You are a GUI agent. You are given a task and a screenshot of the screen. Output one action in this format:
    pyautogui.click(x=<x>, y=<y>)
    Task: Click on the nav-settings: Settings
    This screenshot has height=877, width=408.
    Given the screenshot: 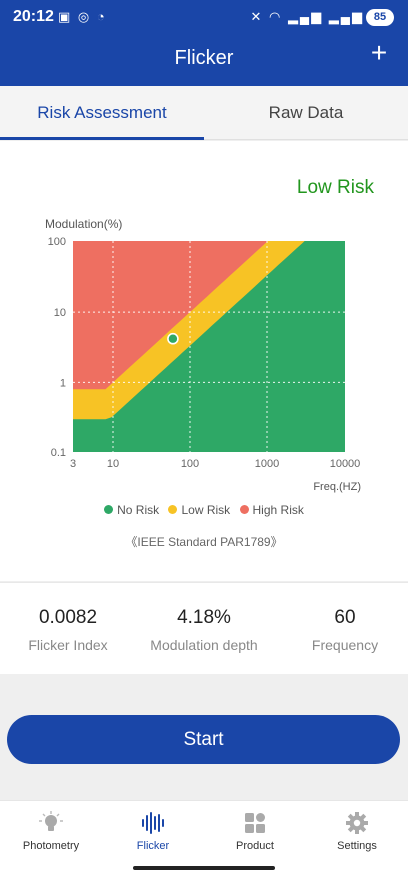 What is the action you would take?
    pyautogui.click(x=357, y=832)
    